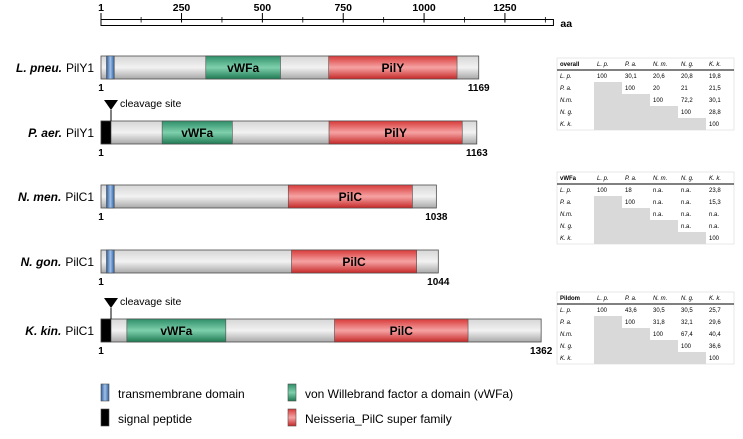 The image size is (743, 439). I want to click on axis-unit-label: aa, so click(566, 24).